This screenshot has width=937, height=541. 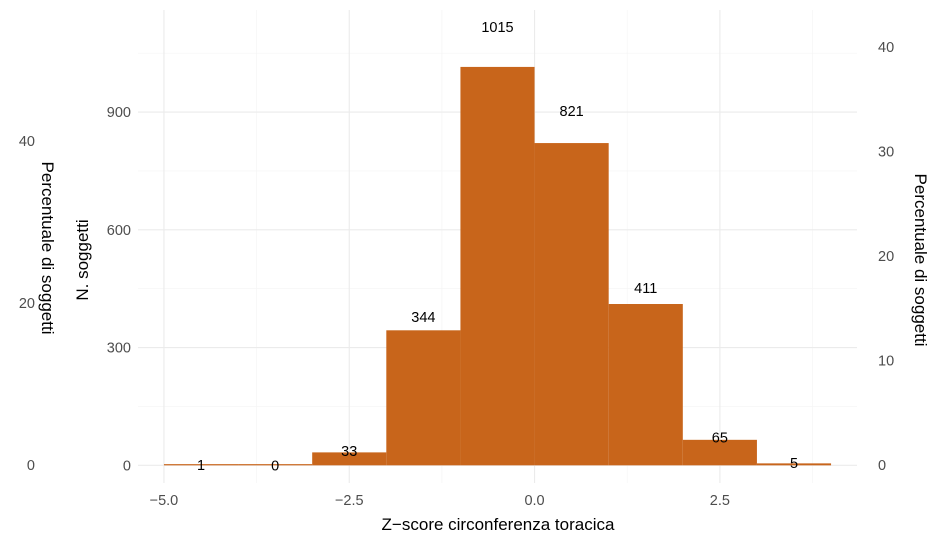 What do you see at coordinates (440, 501) in the screenshot?
I see `x-axis-ticks: −5.0 −2.5 0.0 2.5` at bounding box center [440, 501].